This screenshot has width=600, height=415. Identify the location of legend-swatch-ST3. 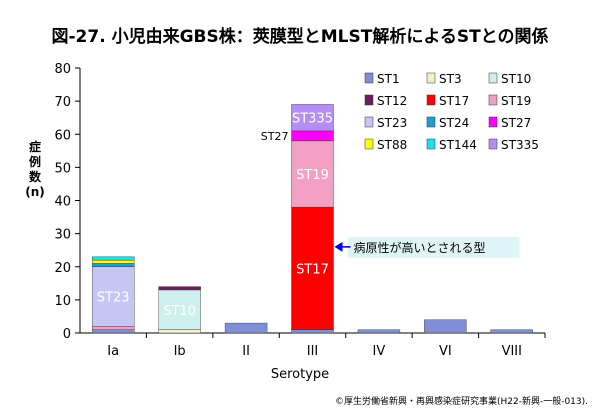
(431, 78).